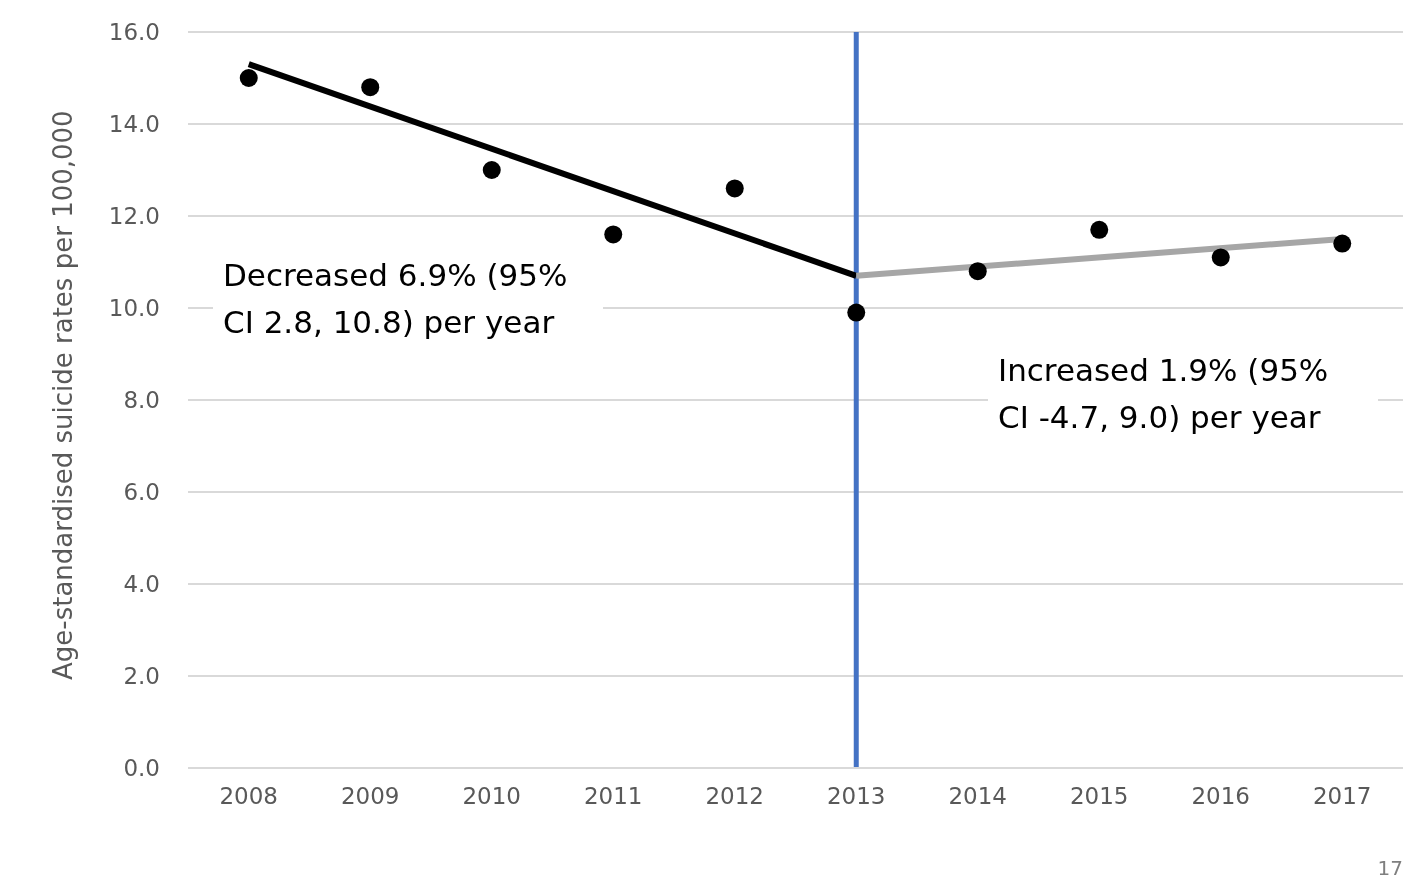  I want to click on y-tick-label: 12.0, so click(134, 216).